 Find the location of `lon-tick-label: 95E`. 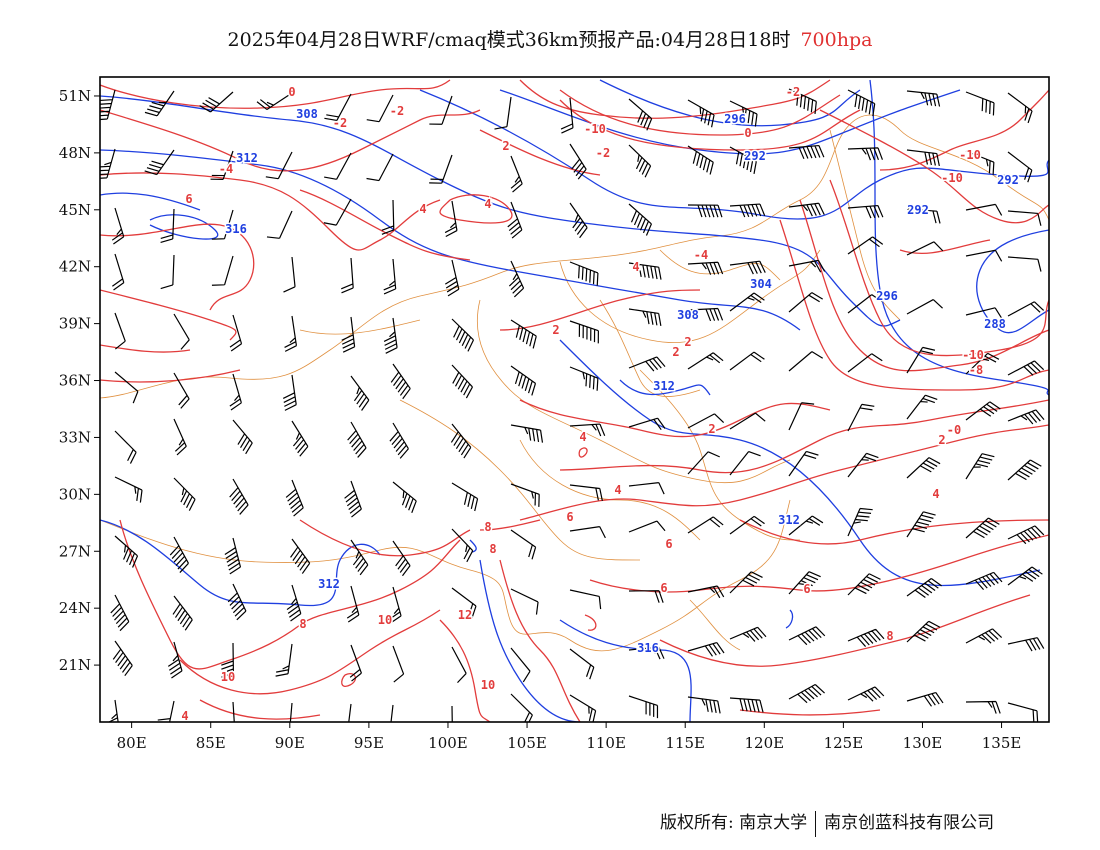

lon-tick-label: 95E is located at coordinates (369, 743).